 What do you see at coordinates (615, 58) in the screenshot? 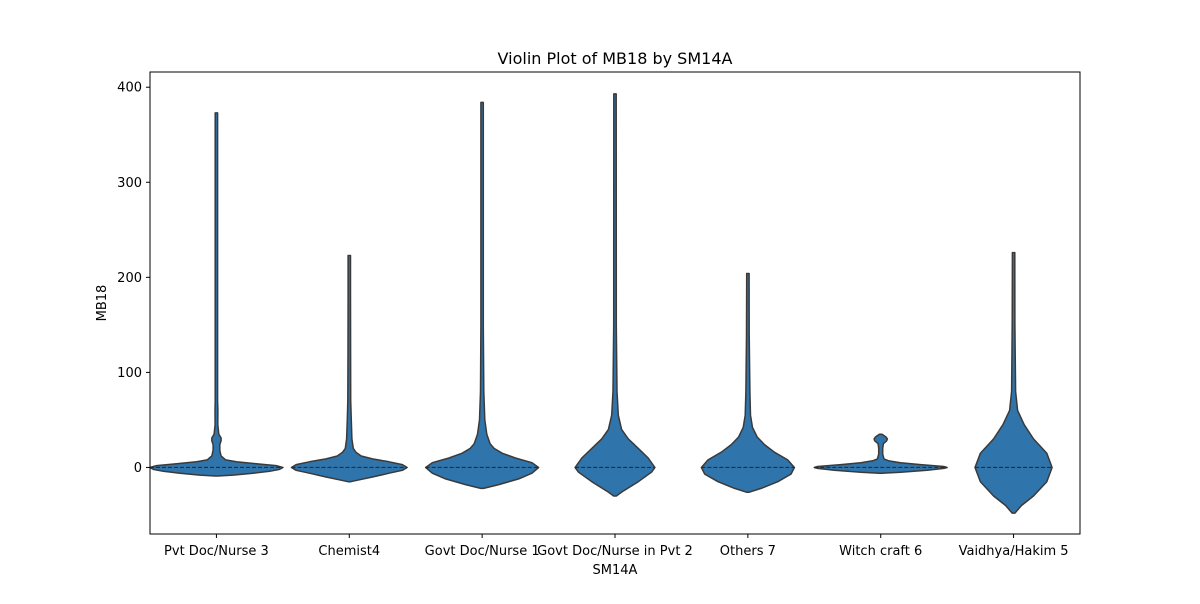
I see `chart-title: Violin Plot of MB18 by SM14A` at bounding box center [615, 58].